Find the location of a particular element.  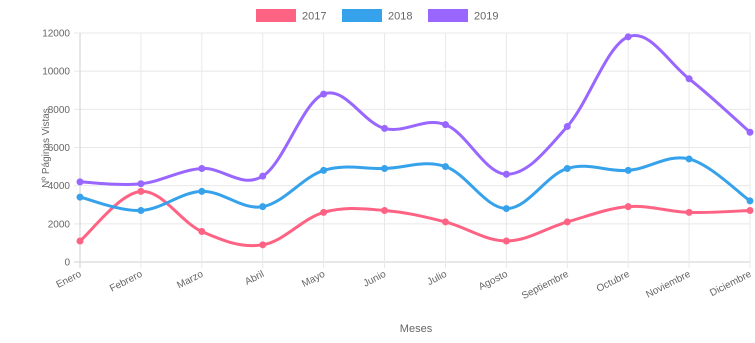

legend-item-2017: 2017 is located at coordinates (291, 16).